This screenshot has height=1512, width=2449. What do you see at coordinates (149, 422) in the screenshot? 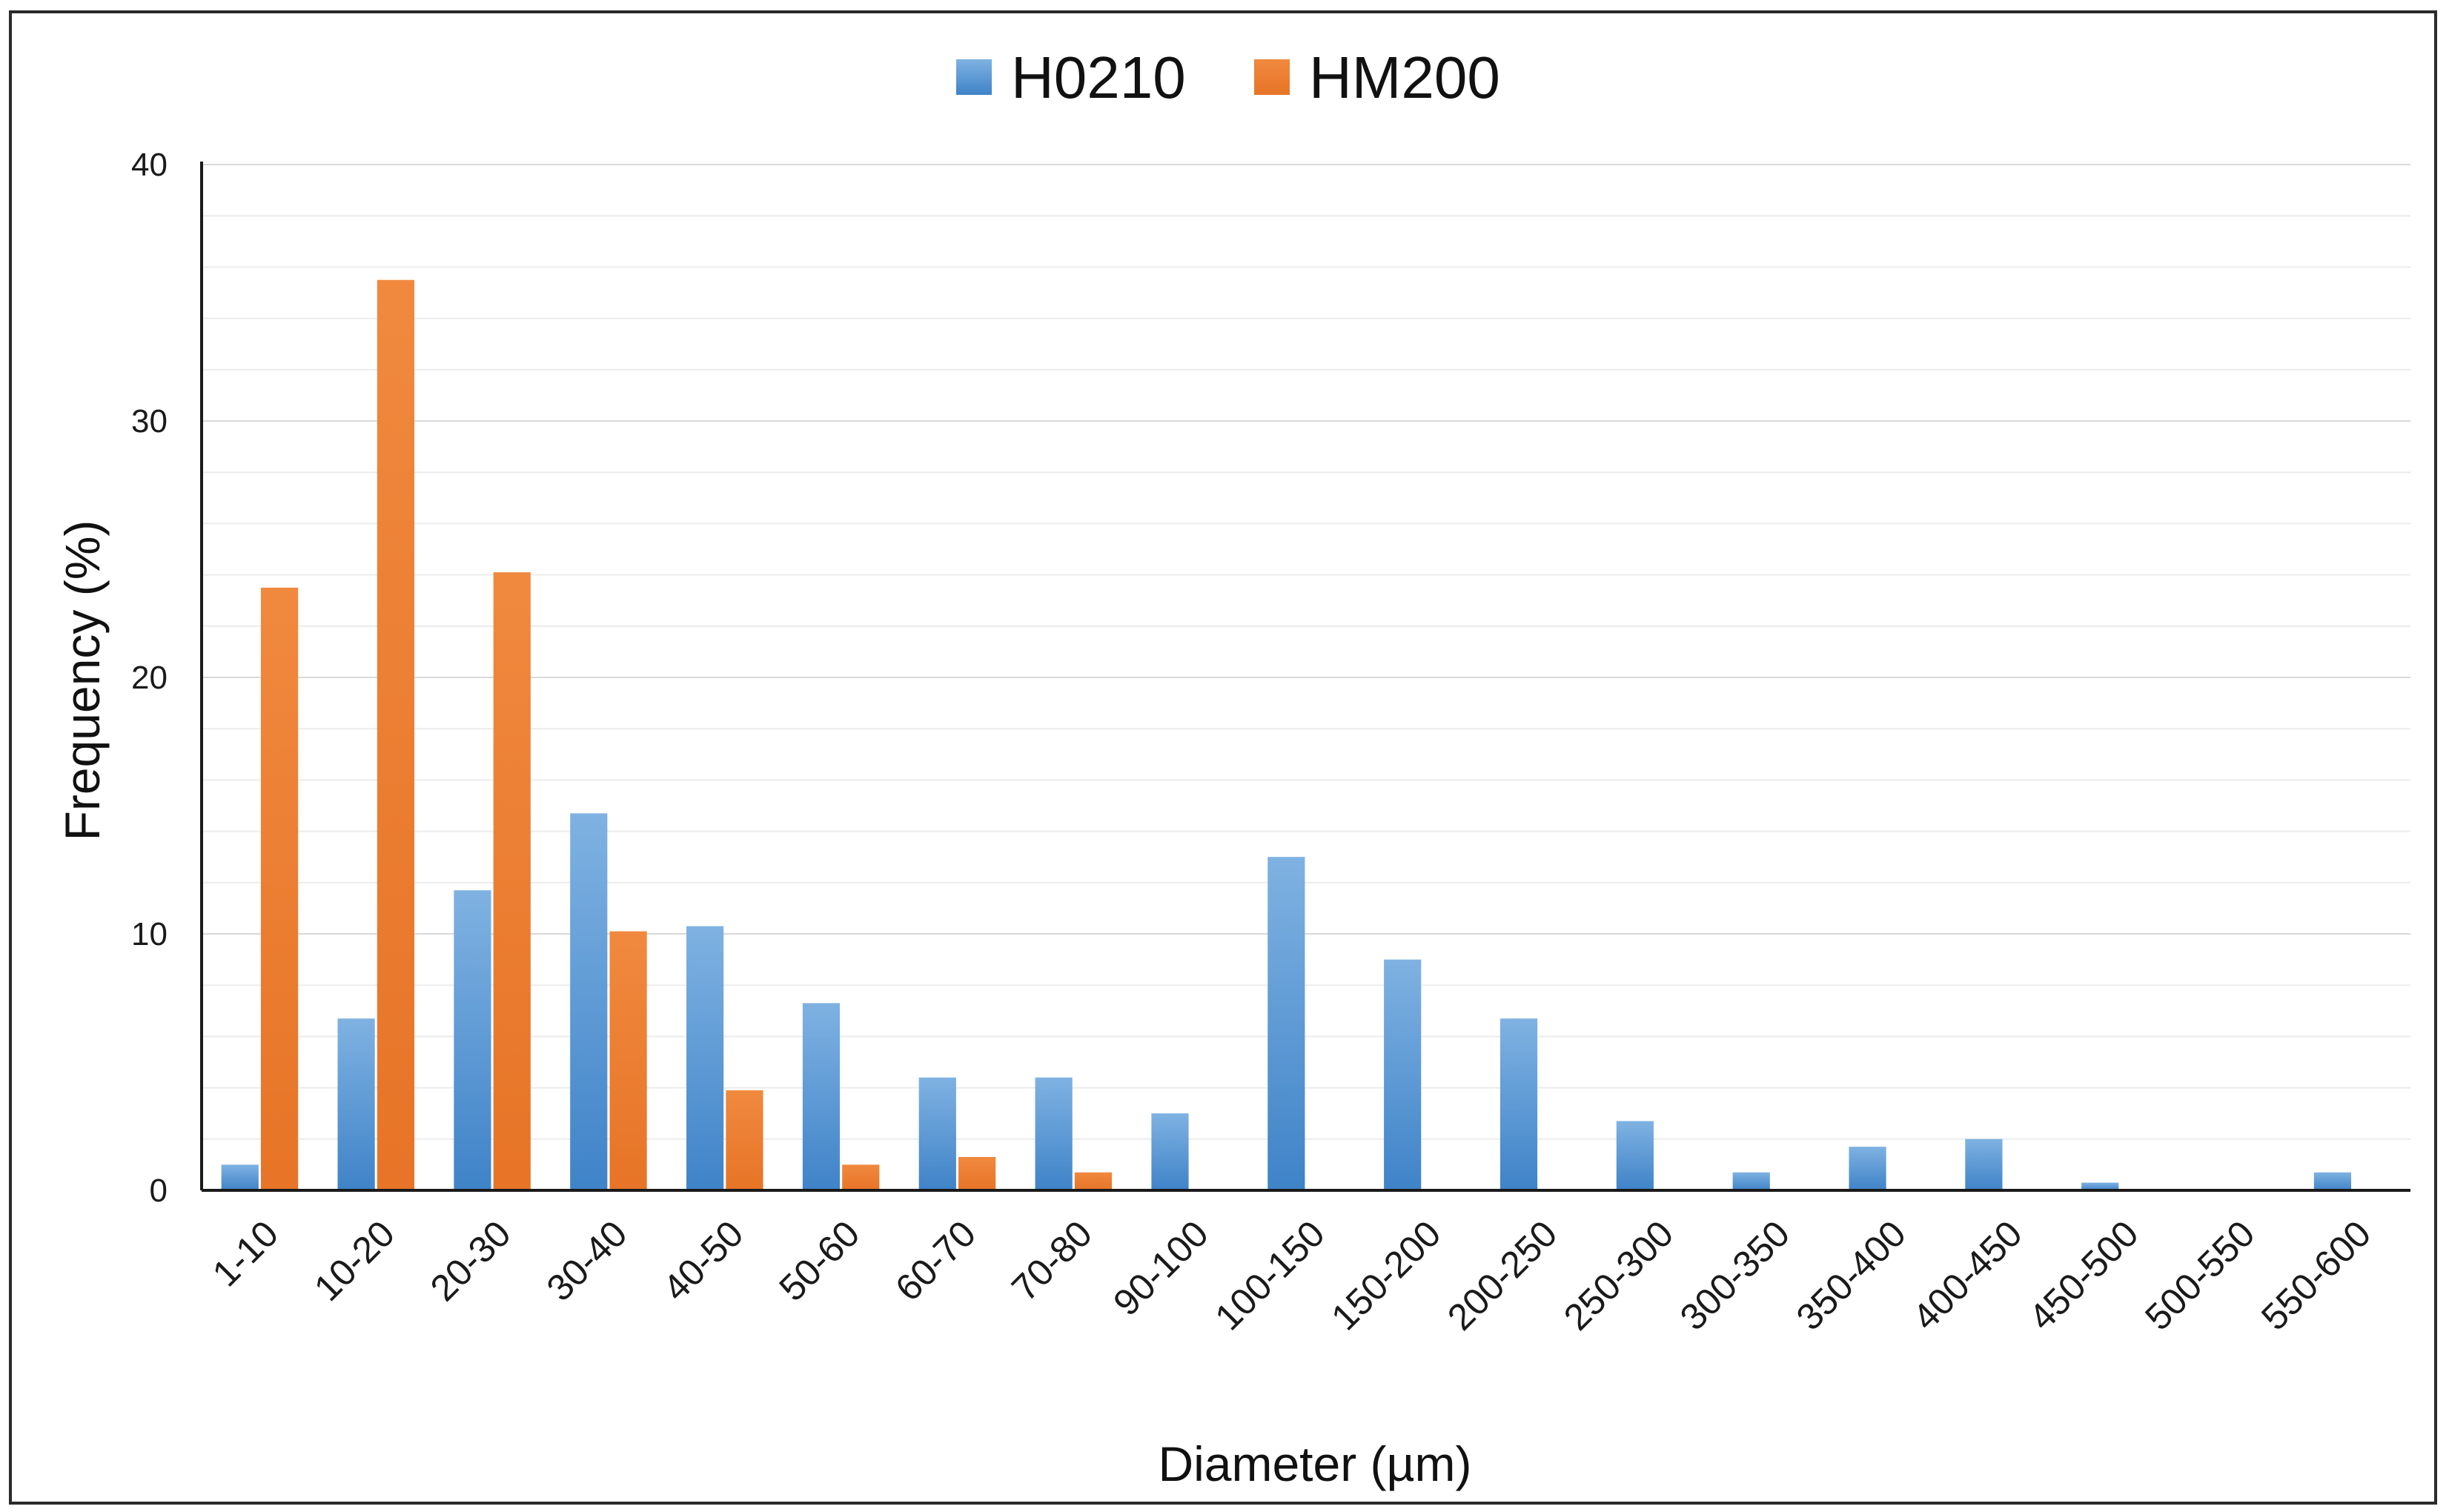
I see `y-tick-label: 30` at bounding box center [149, 422].